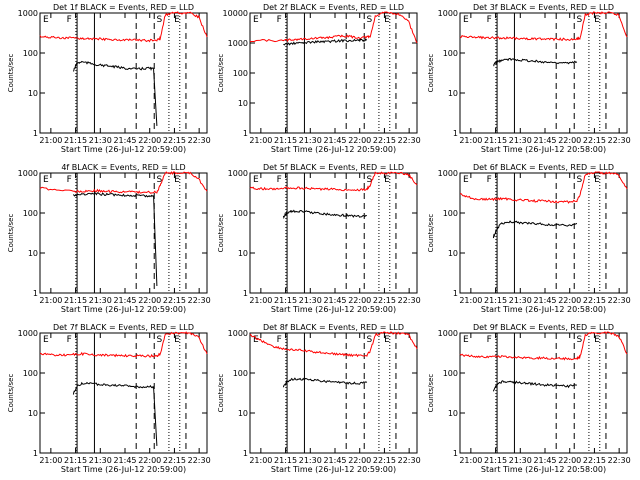  What do you see at coordinates (543, 327) in the screenshot?
I see `chart-title: Det 9f BLACK = Events, RED = LLD` at bounding box center [543, 327].